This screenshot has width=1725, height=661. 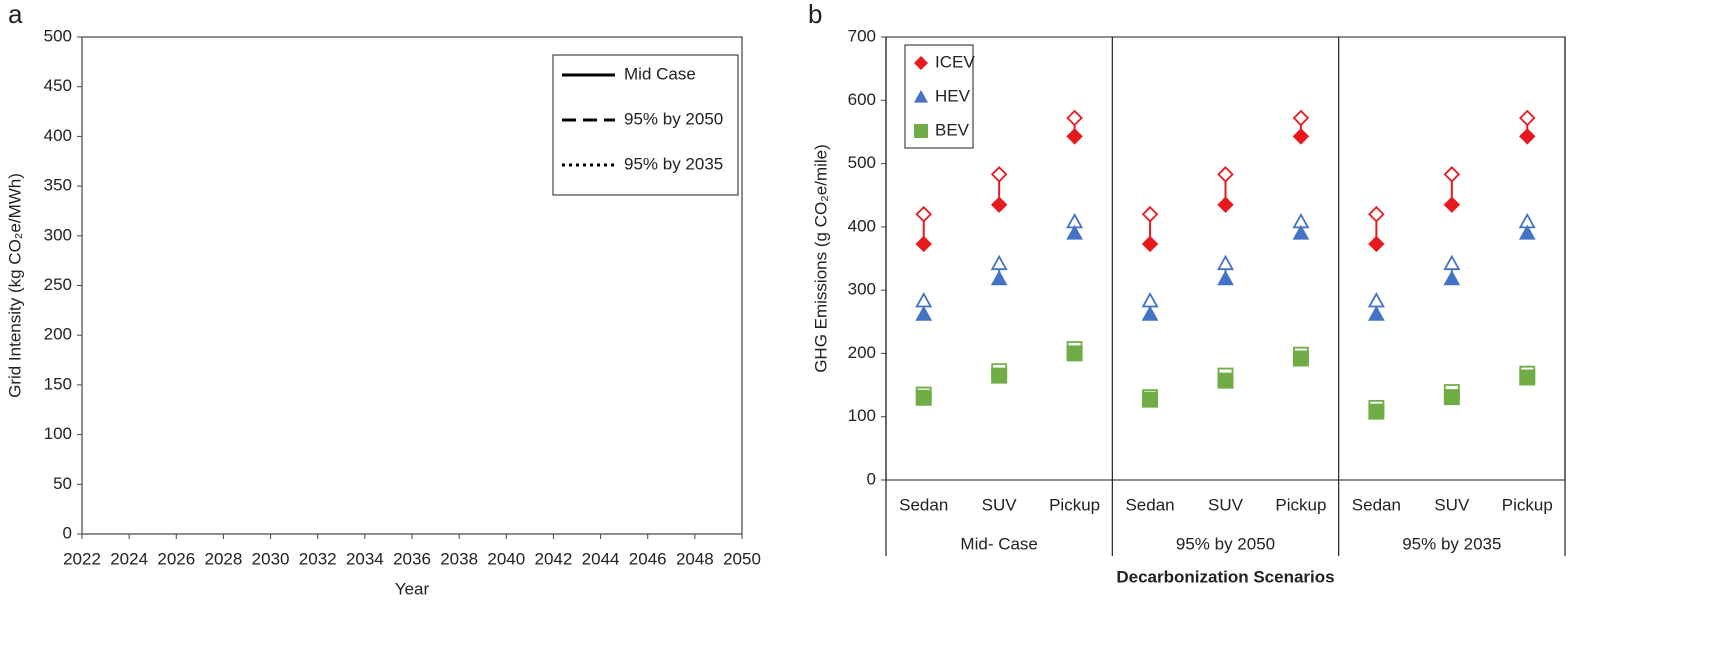 I want to click on y-axis-label: GHG Emissions (g CO₂e/mile), so click(x=820, y=258).